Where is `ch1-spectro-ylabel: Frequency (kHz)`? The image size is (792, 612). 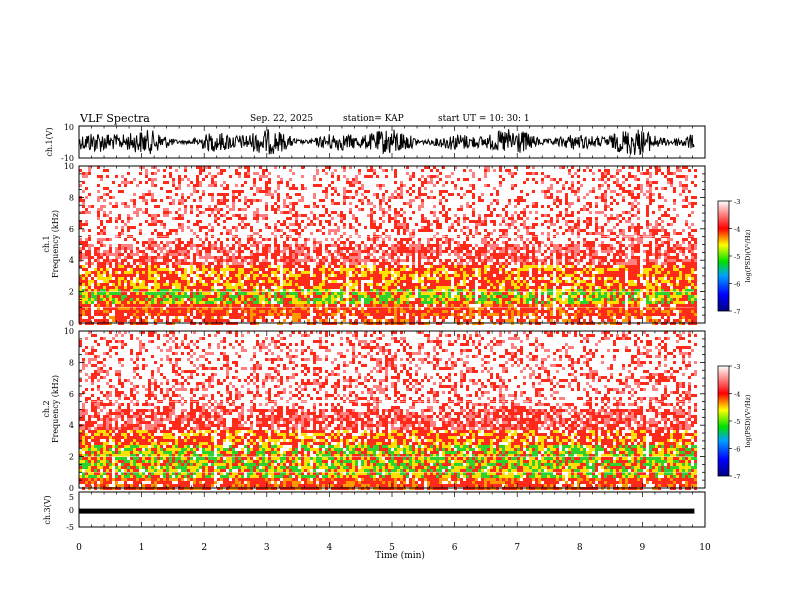
ch1-spectro-ylabel: Frequency (kHz) is located at coordinates (55, 244).